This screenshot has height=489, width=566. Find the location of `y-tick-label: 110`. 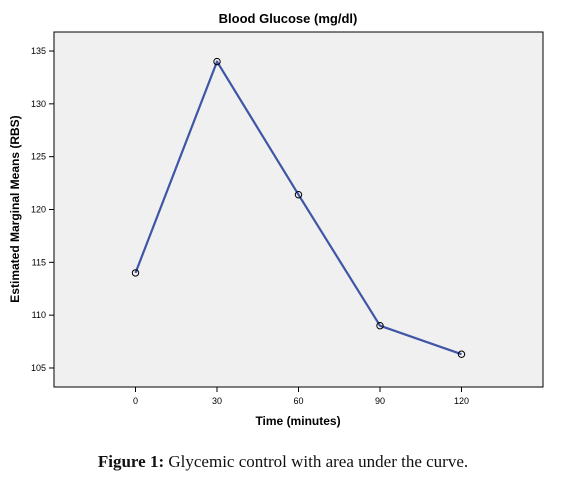

y-tick-label: 110 is located at coordinates (39, 315).